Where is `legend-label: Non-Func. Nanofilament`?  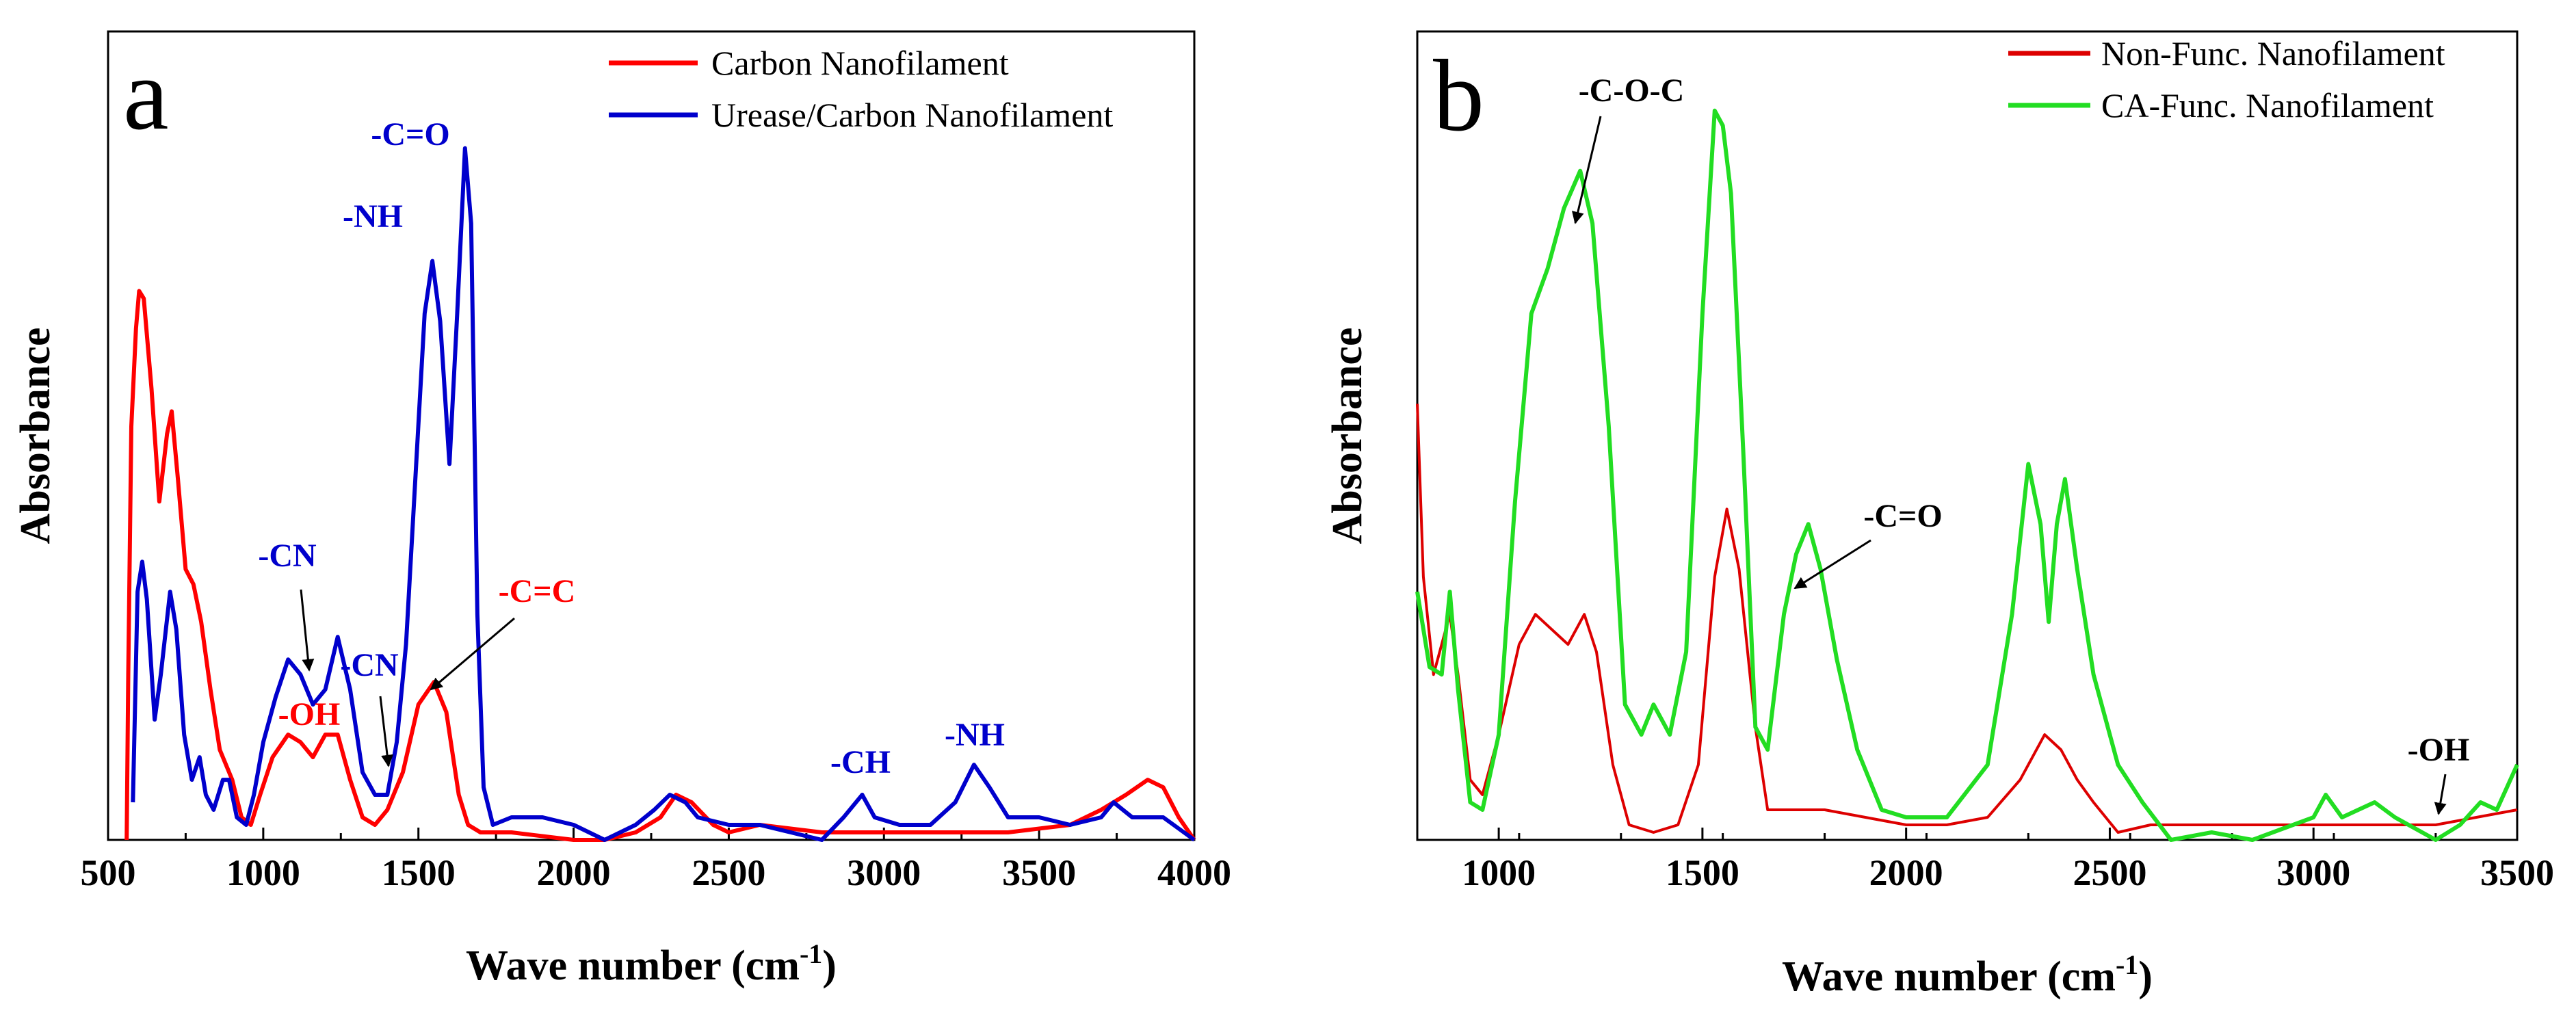 legend-label: Non-Func. Nanofilament is located at coordinates (2273, 53).